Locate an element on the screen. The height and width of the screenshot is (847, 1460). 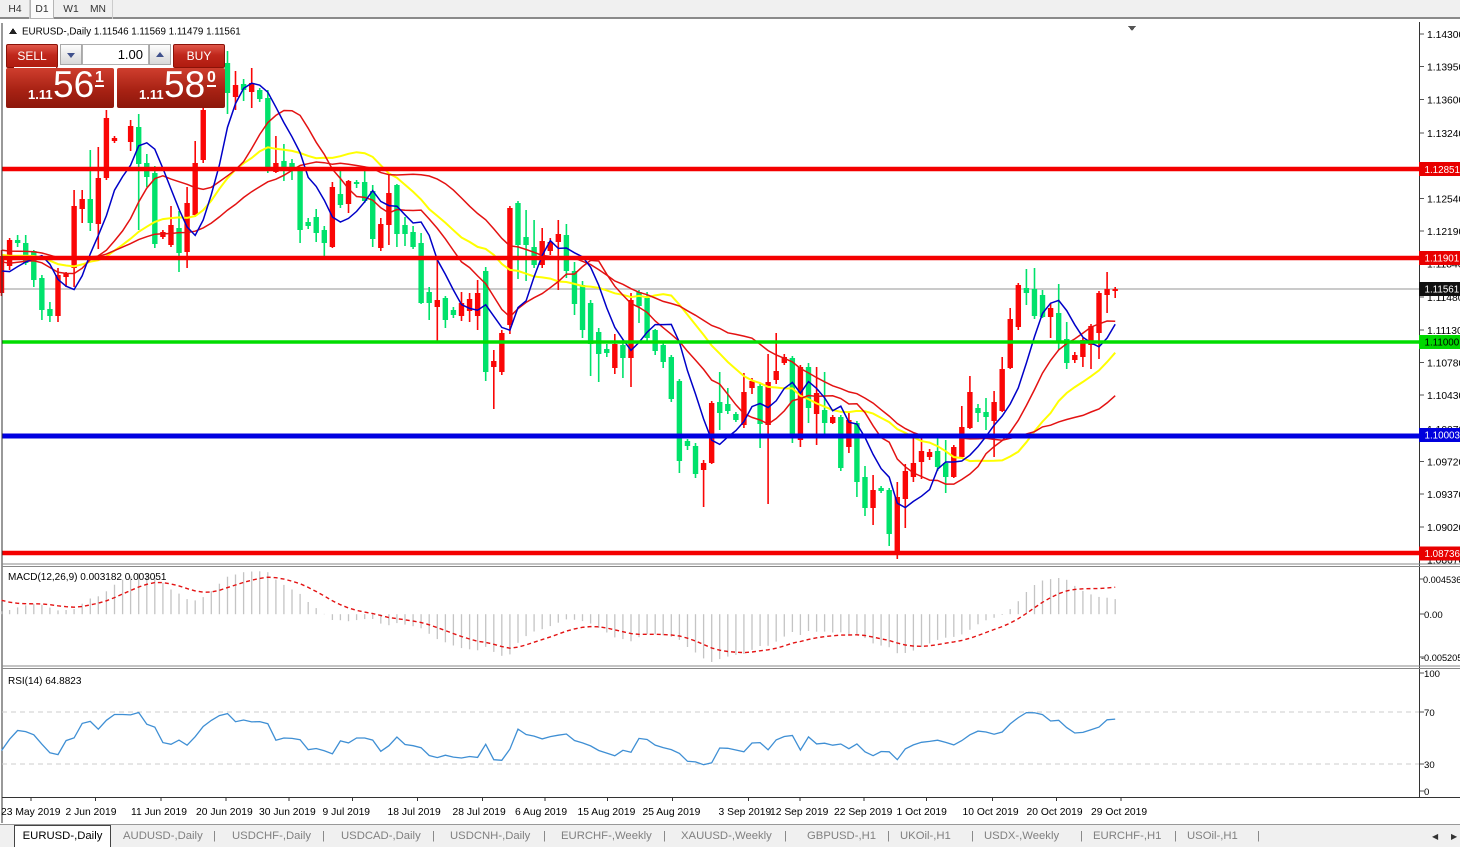
svg-text: 25 Aug 2019 is located at coordinates (672, 812).